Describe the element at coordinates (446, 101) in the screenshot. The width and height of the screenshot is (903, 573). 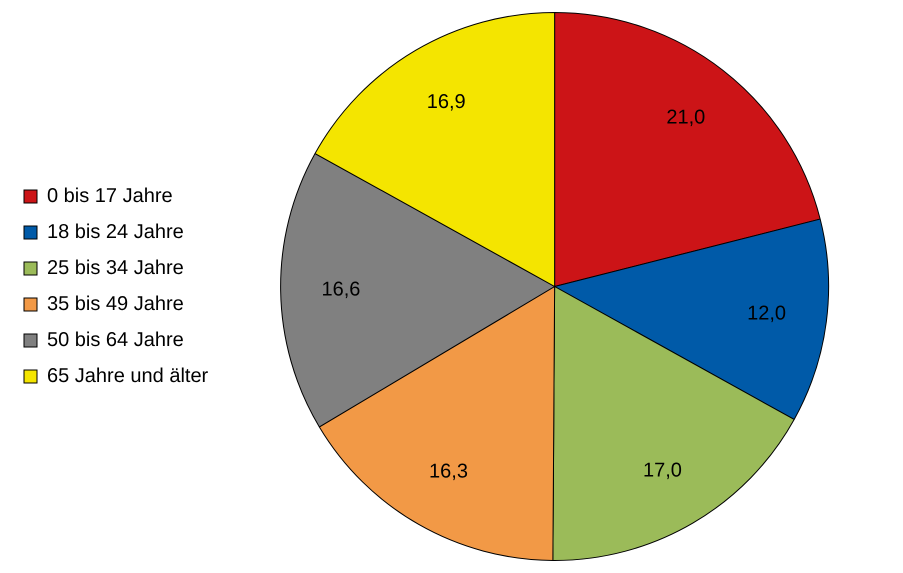
I see `data-label: 16,9` at that location.